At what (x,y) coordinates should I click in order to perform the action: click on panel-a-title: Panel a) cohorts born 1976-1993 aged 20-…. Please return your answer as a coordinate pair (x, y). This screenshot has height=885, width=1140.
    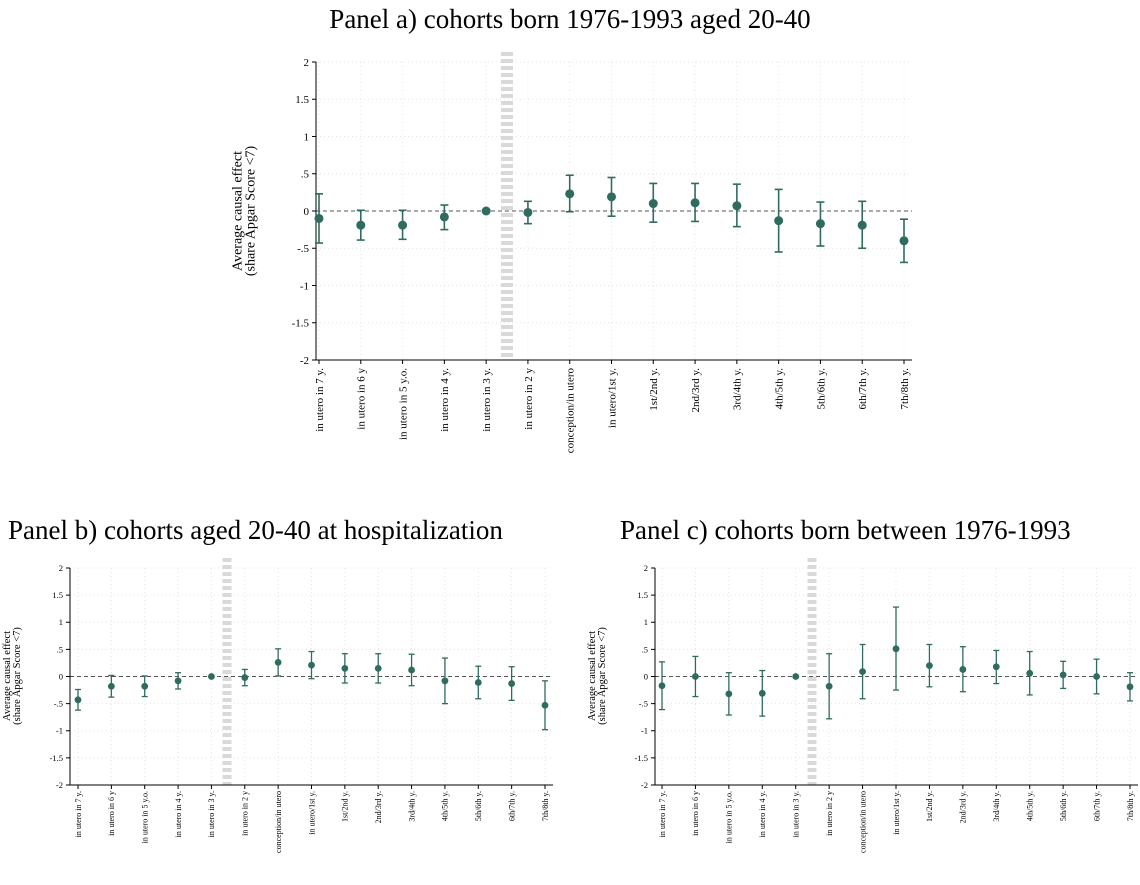
    Looking at the image, I should click on (570, 19).